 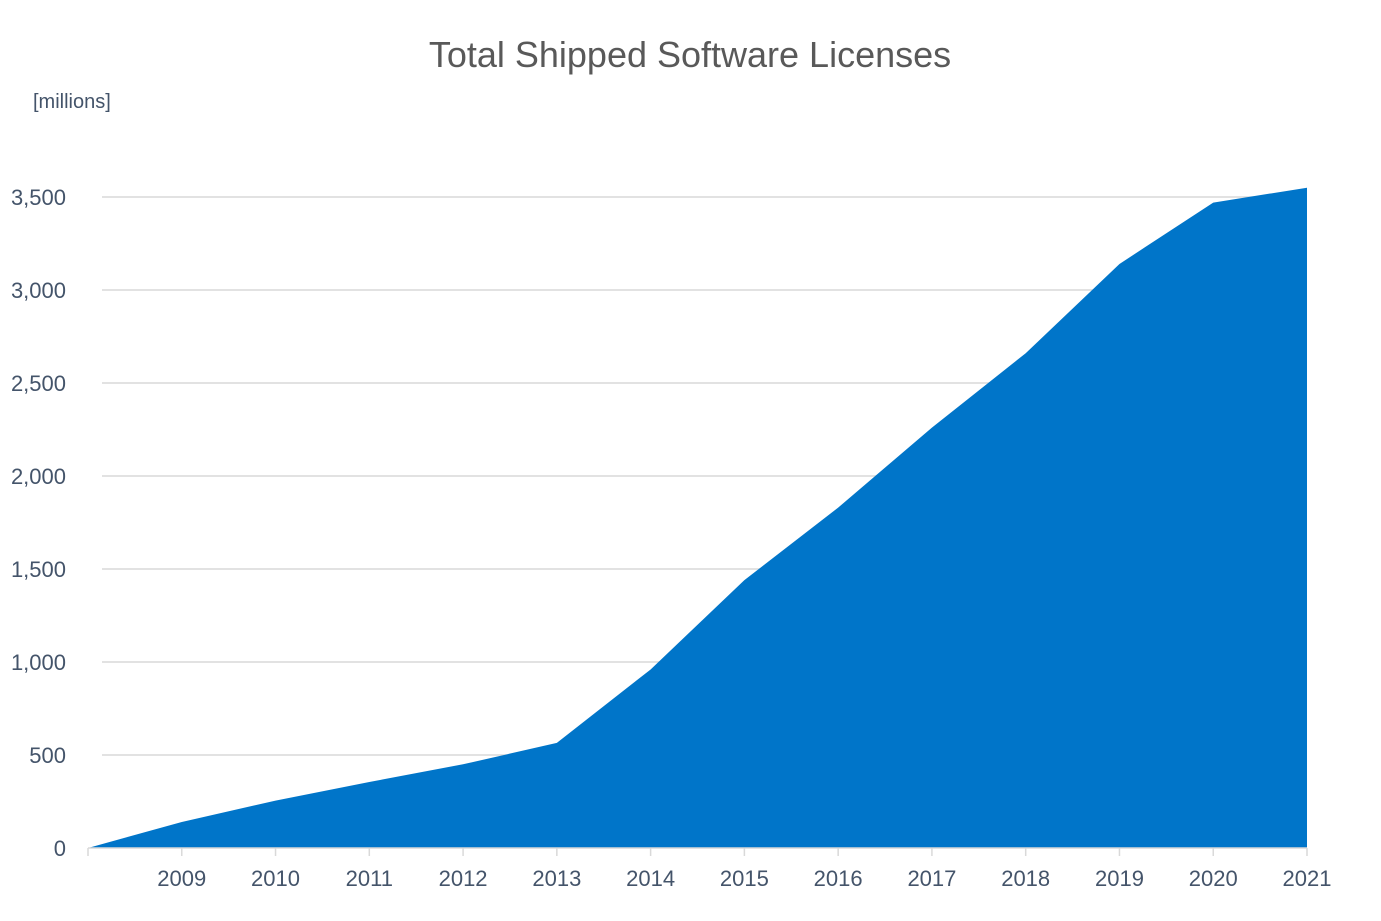 What do you see at coordinates (38, 476) in the screenshot?
I see `y-tick-label: 2,000` at bounding box center [38, 476].